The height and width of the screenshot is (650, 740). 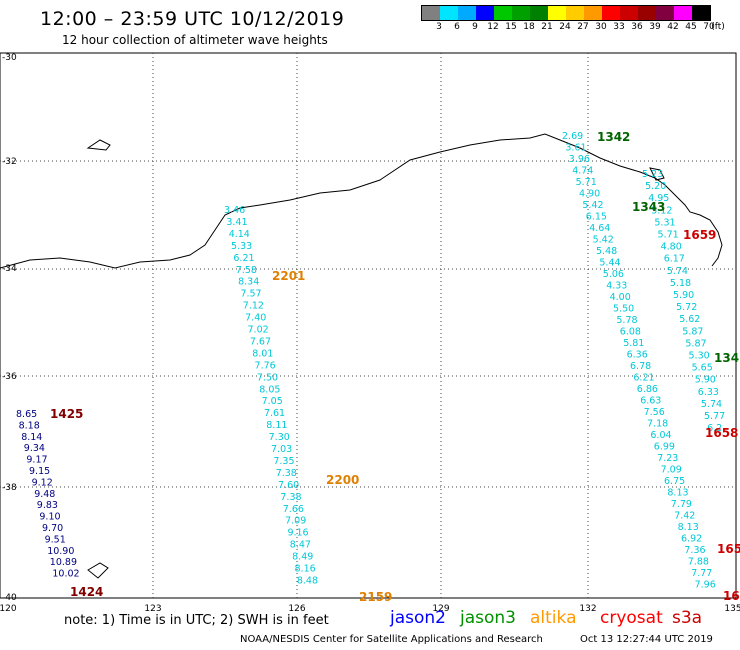 I want to click on satellite-name: cryosat, so click(x=631, y=618).